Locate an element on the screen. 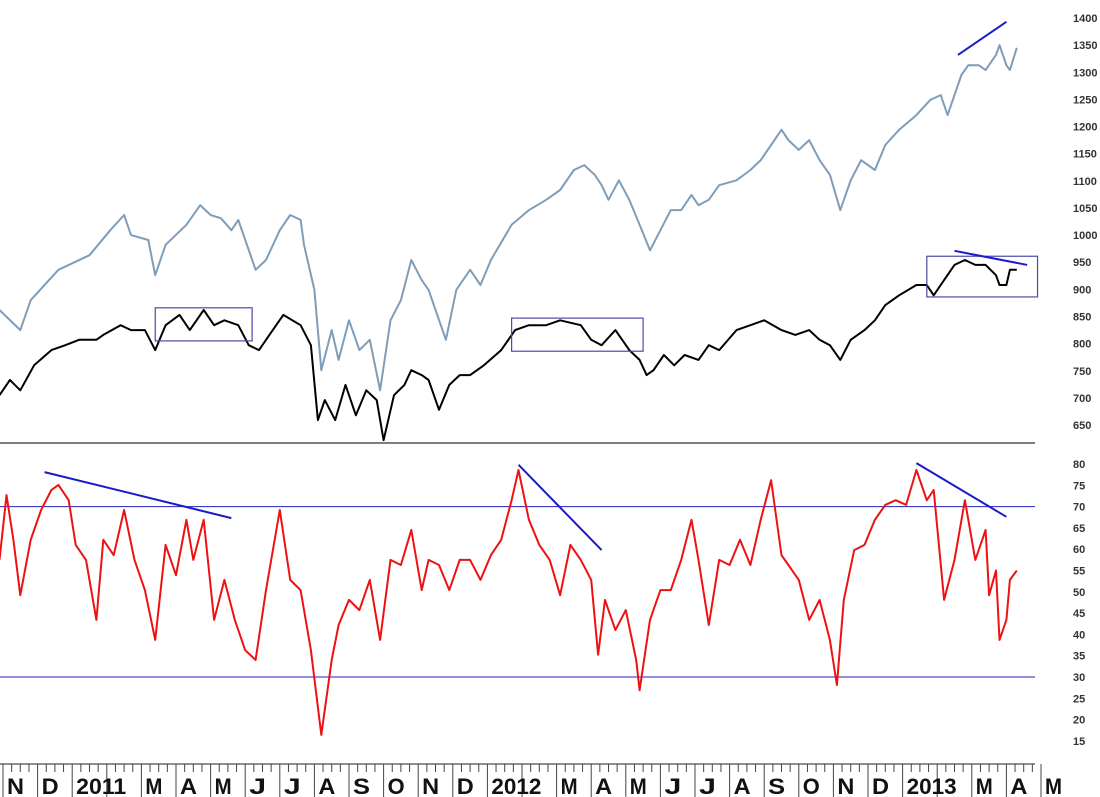 The image size is (1100, 797). y-tick-label: 1350 is located at coordinates (1085, 46).